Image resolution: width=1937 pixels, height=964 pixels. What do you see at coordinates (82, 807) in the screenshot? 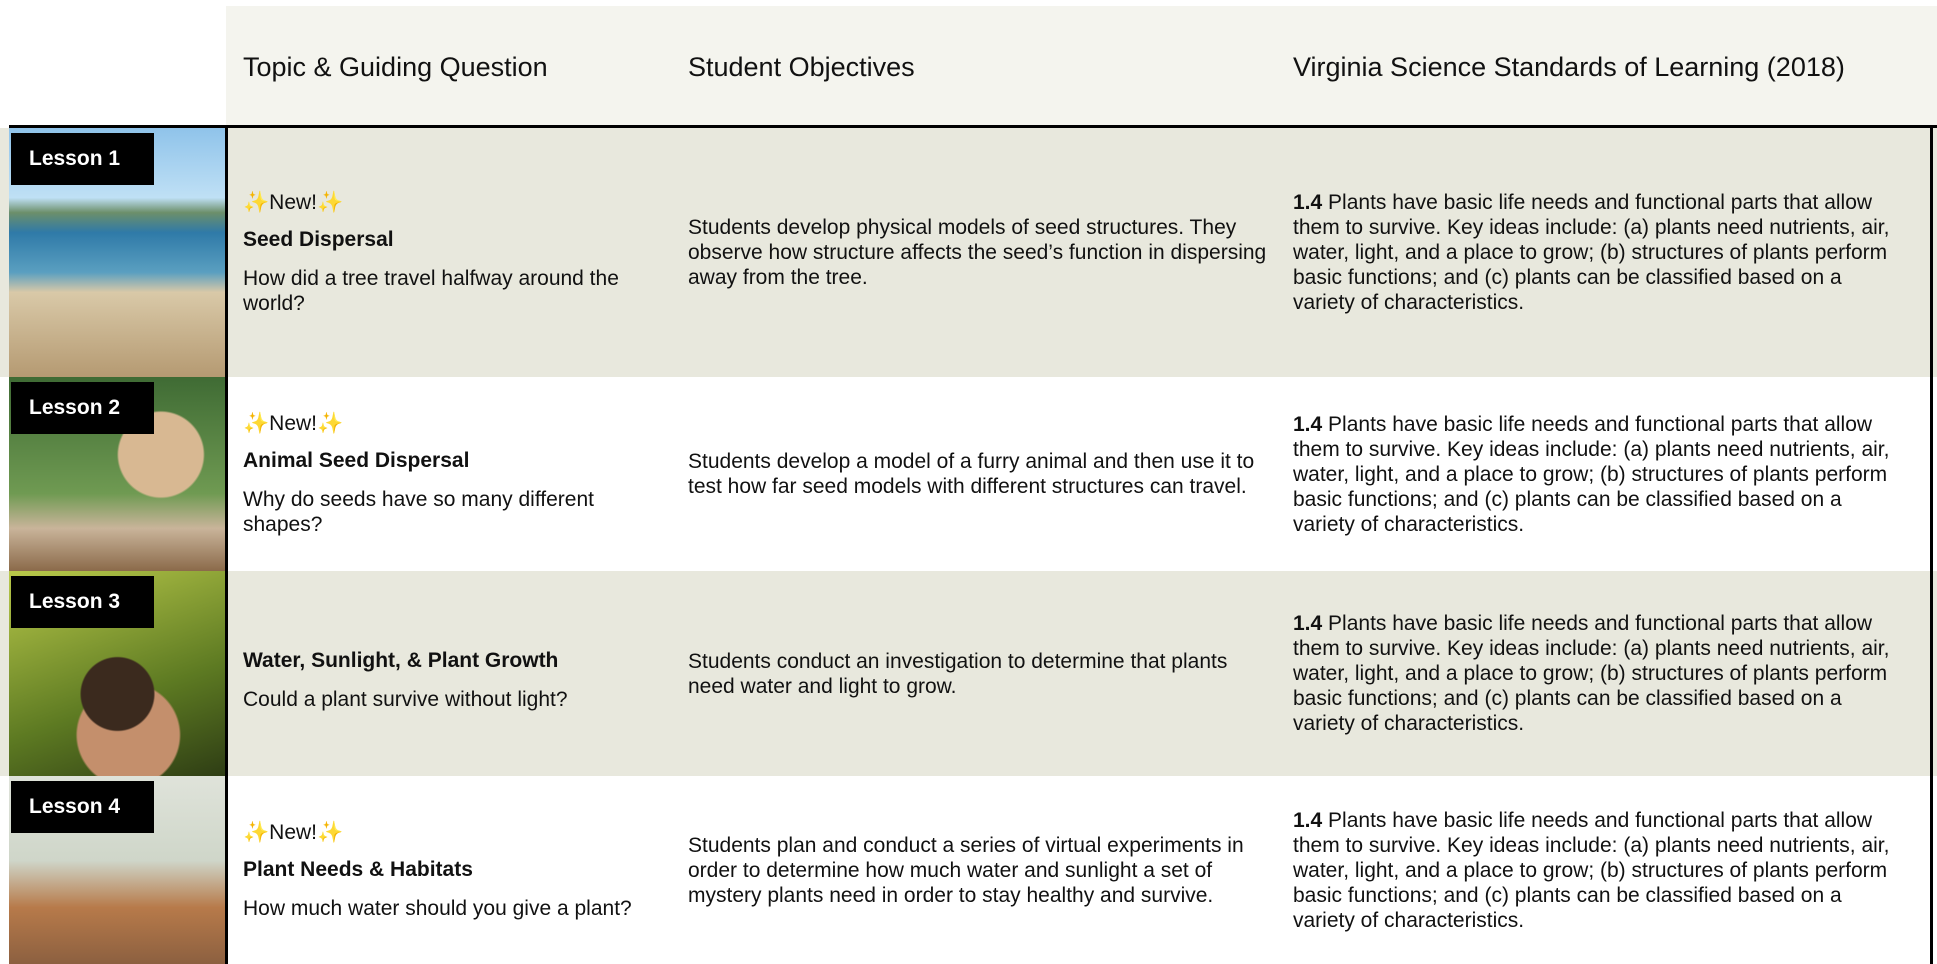
I see `lesson-label: Lesson 4` at bounding box center [82, 807].